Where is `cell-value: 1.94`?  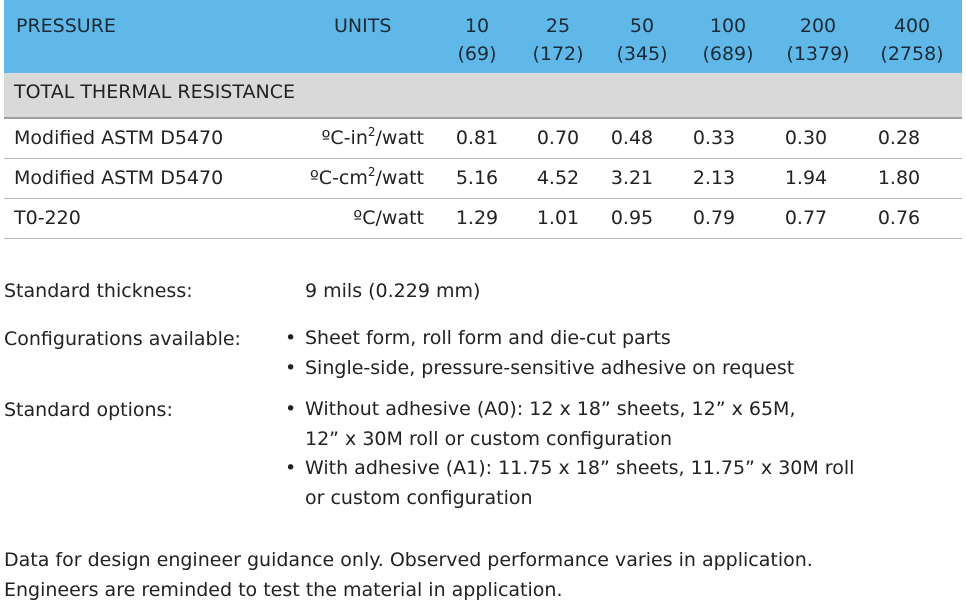 cell-value: 1.94 is located at coordinates (806, 178).